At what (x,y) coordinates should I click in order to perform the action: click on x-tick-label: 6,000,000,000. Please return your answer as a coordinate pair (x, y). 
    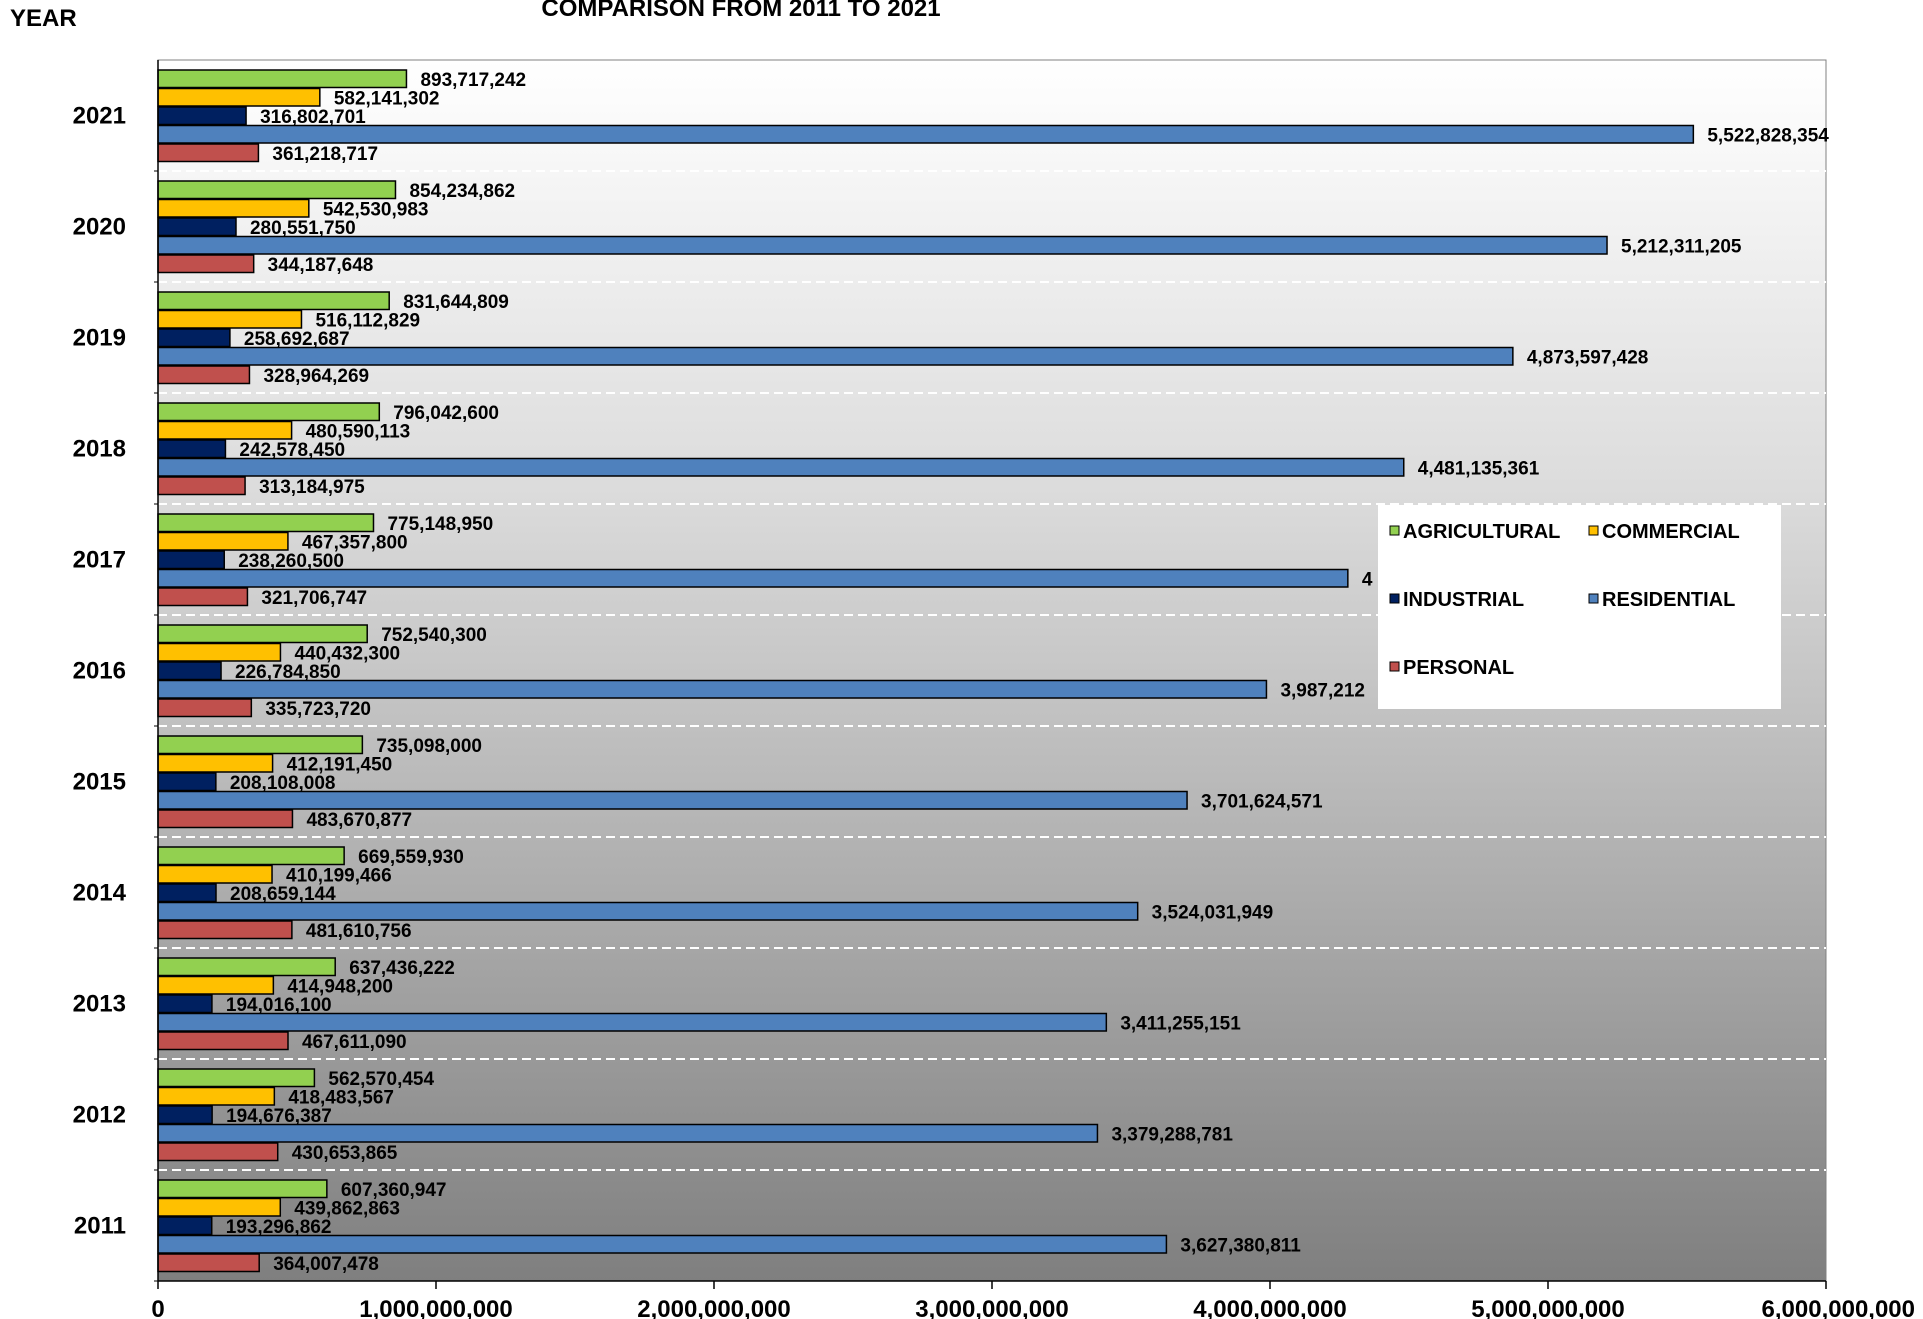
    Looking at the image, I should click on (1838, 1307).